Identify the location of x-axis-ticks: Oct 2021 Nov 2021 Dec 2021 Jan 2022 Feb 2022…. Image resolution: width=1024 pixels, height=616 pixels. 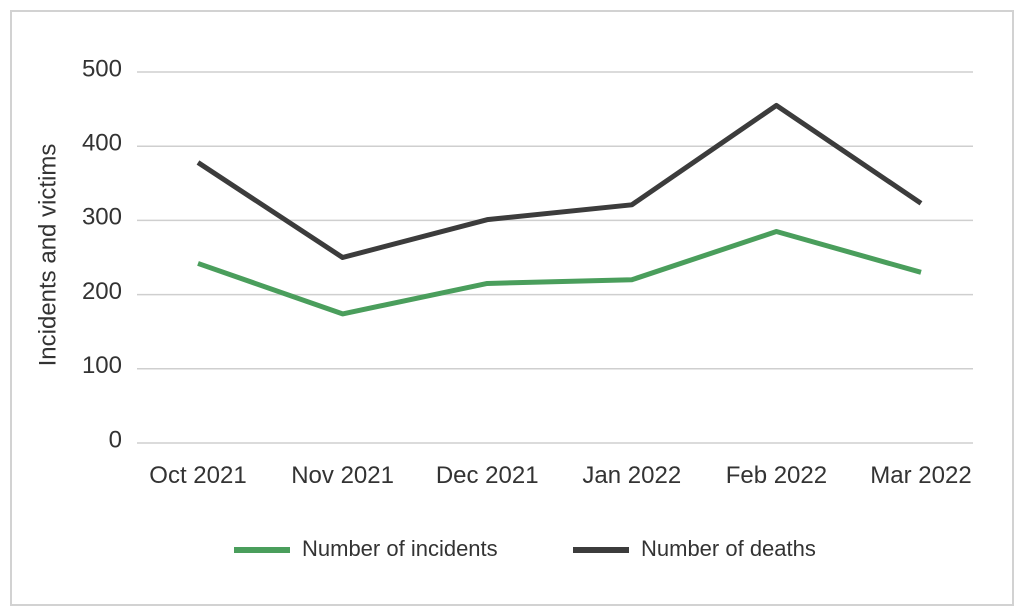
(560, 475).